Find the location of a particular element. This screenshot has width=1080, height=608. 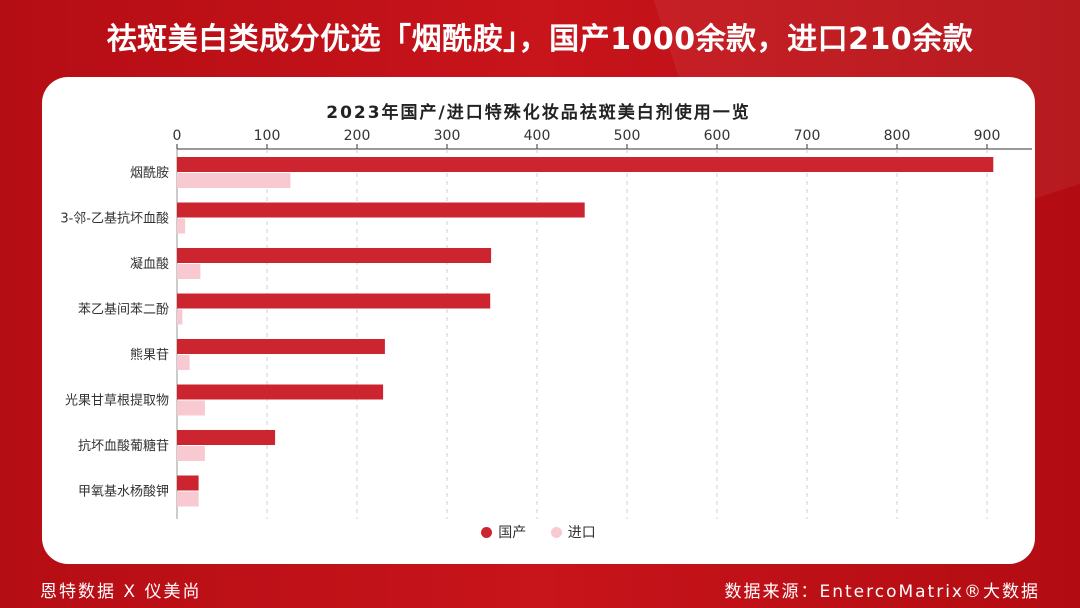

x-tick-label: 500 is located at coordinates (627, 136).